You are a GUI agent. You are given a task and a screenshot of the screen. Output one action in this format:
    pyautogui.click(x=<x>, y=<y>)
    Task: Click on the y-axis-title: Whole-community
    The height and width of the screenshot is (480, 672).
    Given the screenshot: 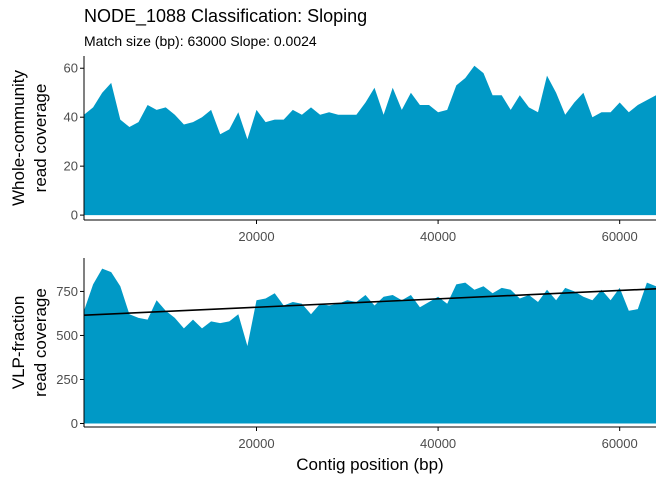 What is the action you would take?
    pyautogui.click(x=18, y=137)
    